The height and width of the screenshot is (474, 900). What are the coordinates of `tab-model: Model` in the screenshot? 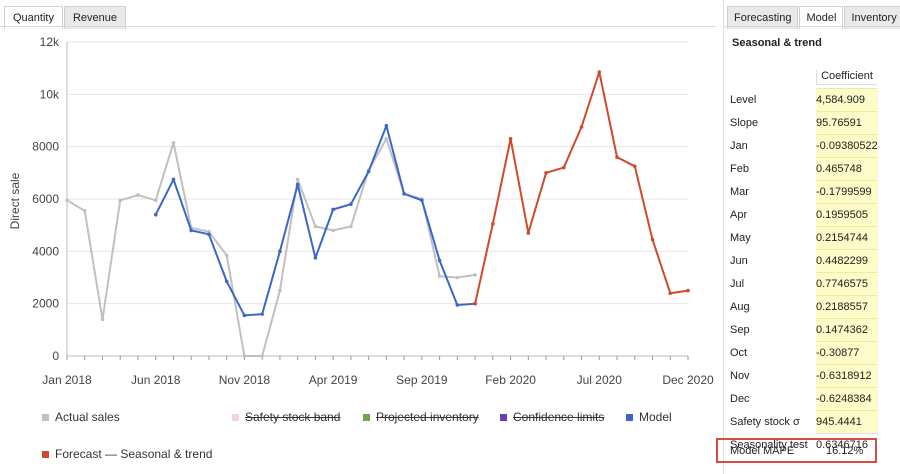 It's located at (821, 17).